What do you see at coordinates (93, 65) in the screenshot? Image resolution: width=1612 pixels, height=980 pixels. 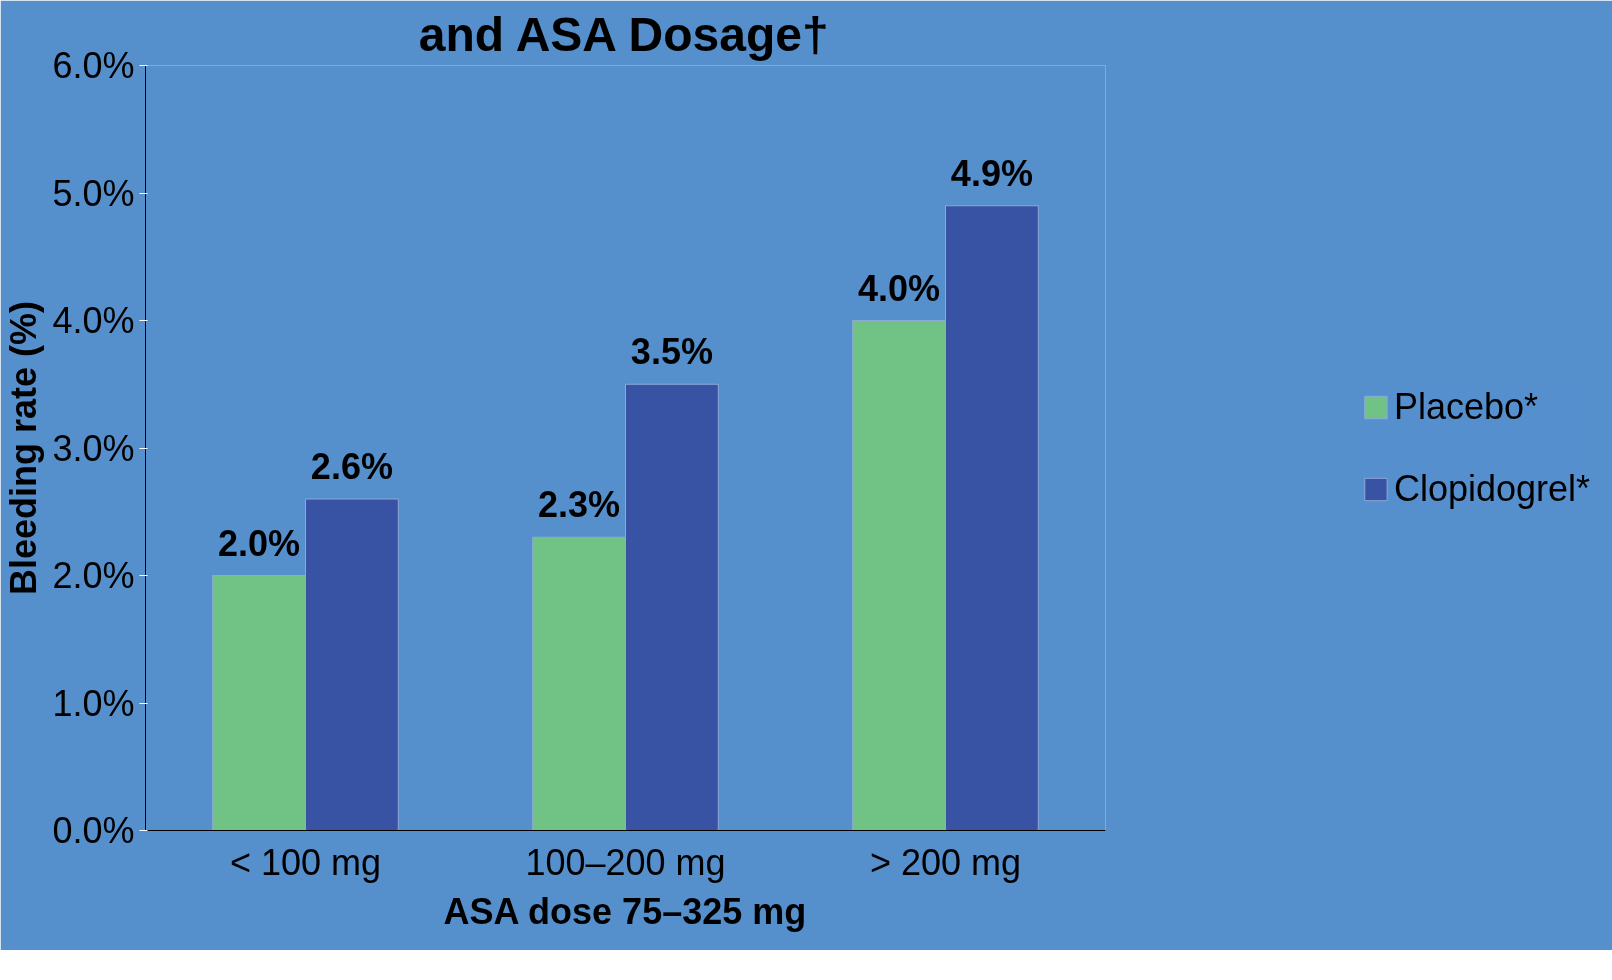 I see `y-tick-label: 6.0%` at bounding box center [93, 65].